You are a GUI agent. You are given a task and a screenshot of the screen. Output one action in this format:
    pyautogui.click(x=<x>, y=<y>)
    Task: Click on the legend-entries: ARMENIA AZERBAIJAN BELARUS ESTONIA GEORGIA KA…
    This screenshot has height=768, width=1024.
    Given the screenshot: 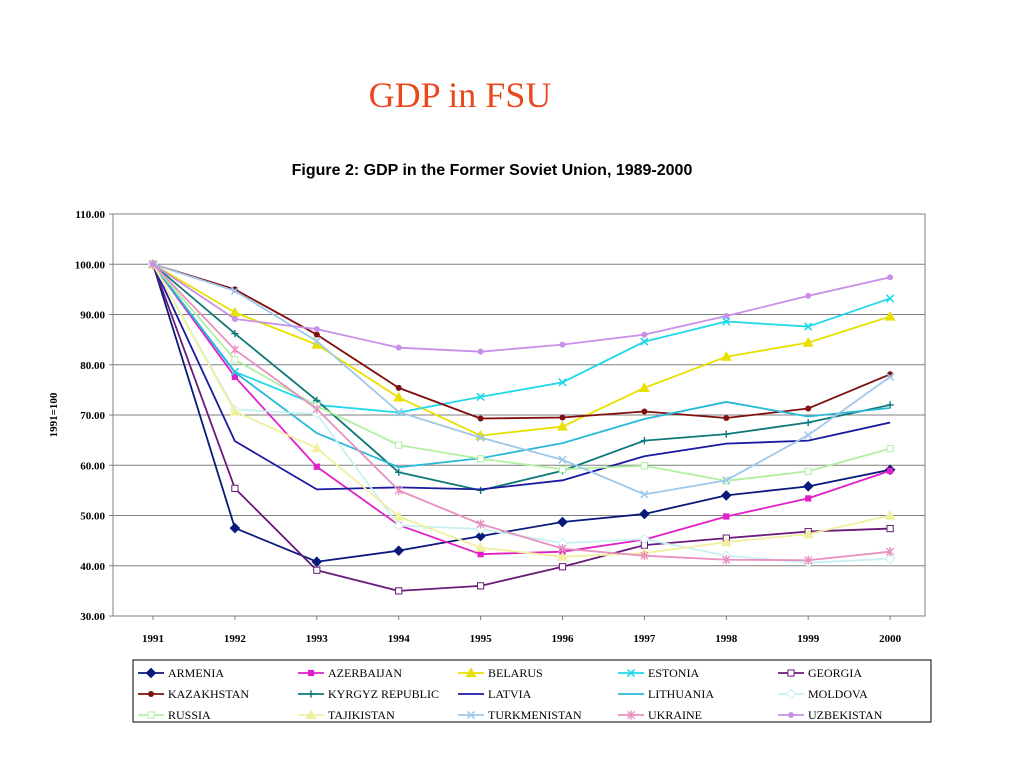 What is the action you would take?
    pyautogui.click(x=510, y=694)
    